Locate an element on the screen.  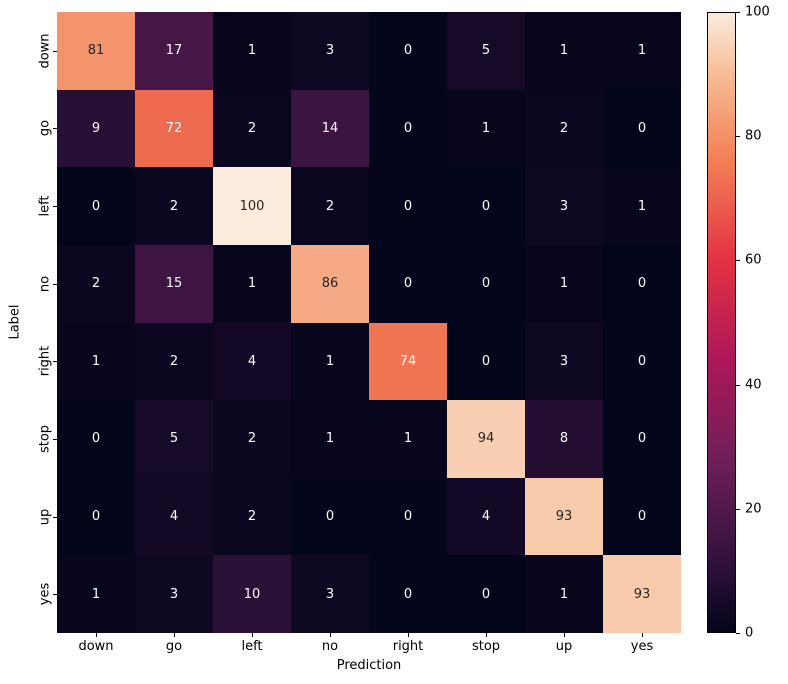
heatmap-cell: 93 is located at coordinates (564, 516).